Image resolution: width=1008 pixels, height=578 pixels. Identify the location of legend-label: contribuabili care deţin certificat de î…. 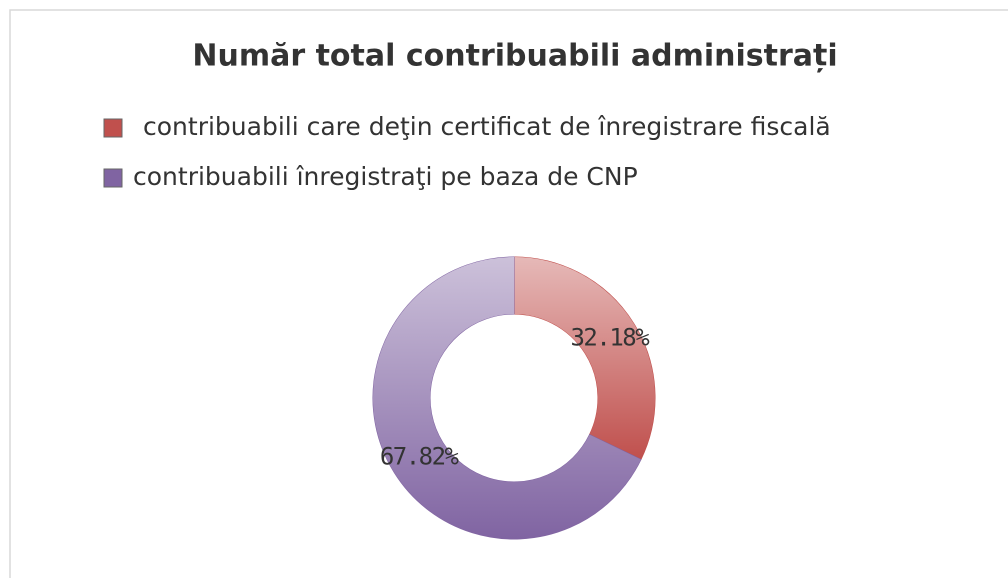
(487, 126).